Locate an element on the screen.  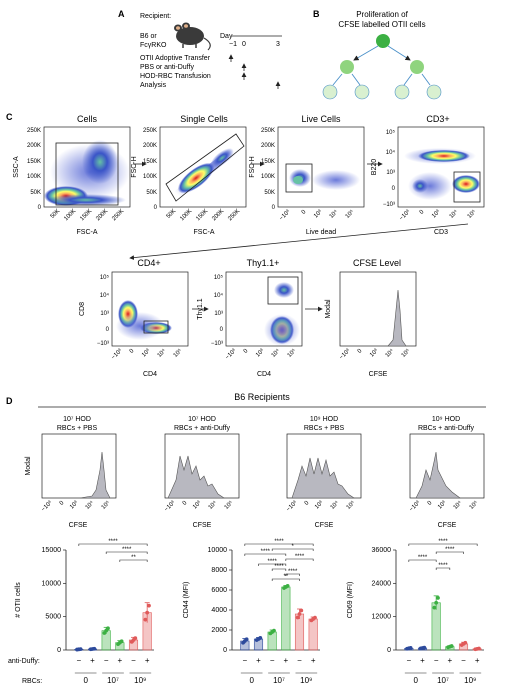
y-tick-label: 15000 is located at coordinates (52, 550).